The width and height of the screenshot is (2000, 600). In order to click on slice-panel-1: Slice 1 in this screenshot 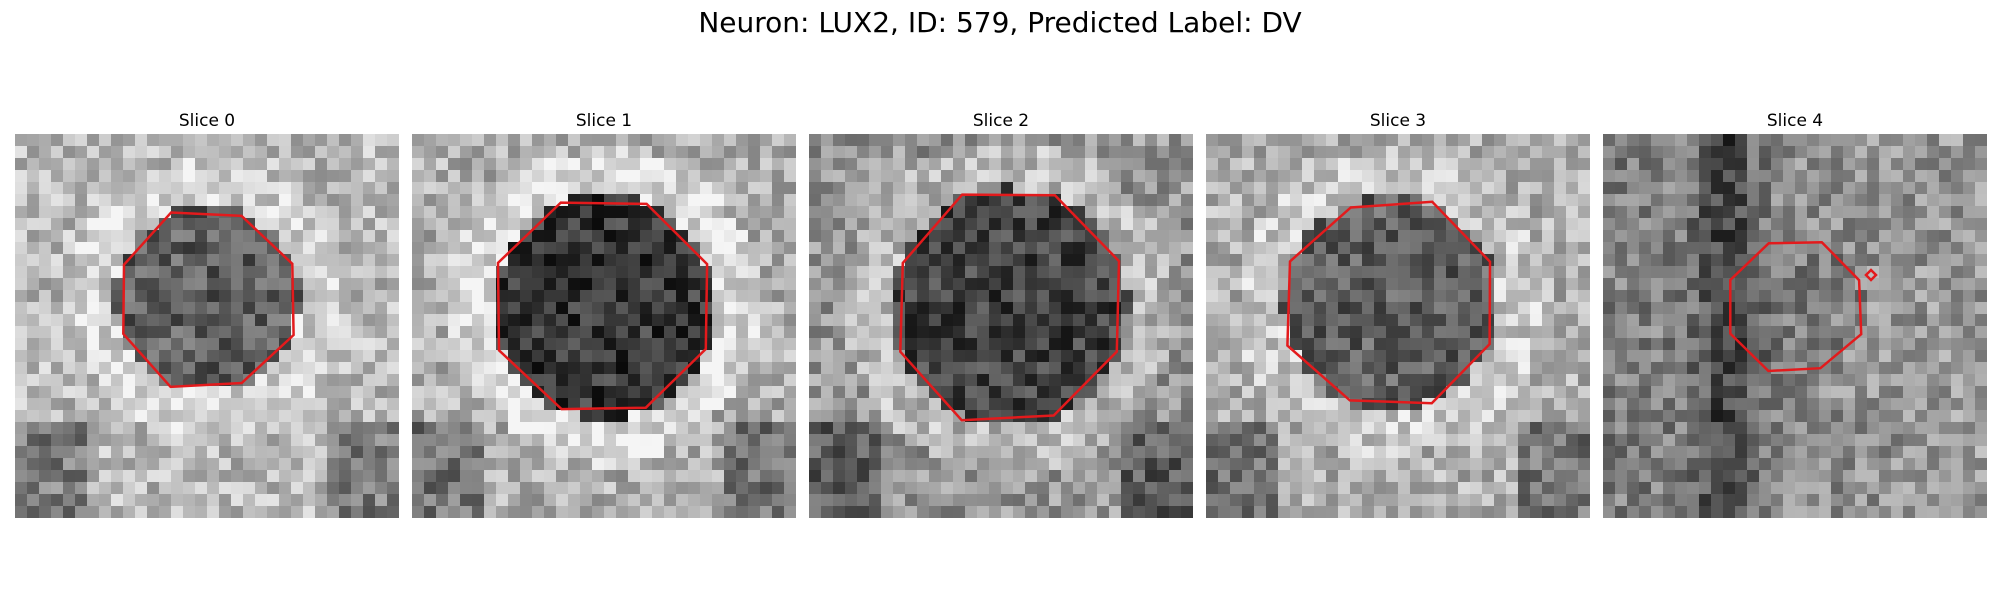, I will do `click(604, 313)`.